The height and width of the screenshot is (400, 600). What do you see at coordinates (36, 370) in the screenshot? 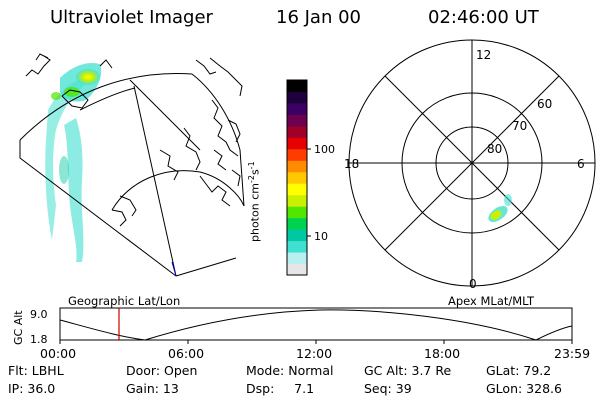
I see `info-flt: Flt: LBHL` at bounding box center [36, 370].